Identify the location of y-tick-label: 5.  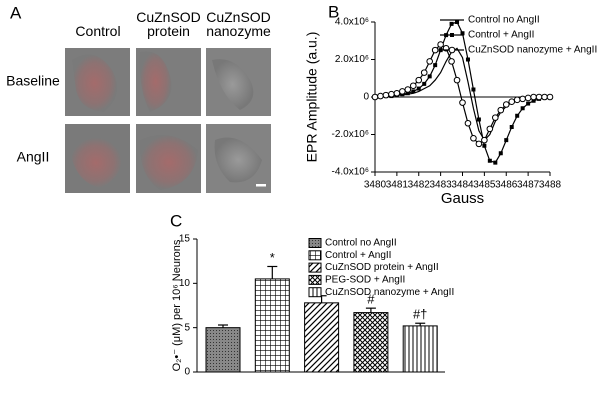
(187, 327).